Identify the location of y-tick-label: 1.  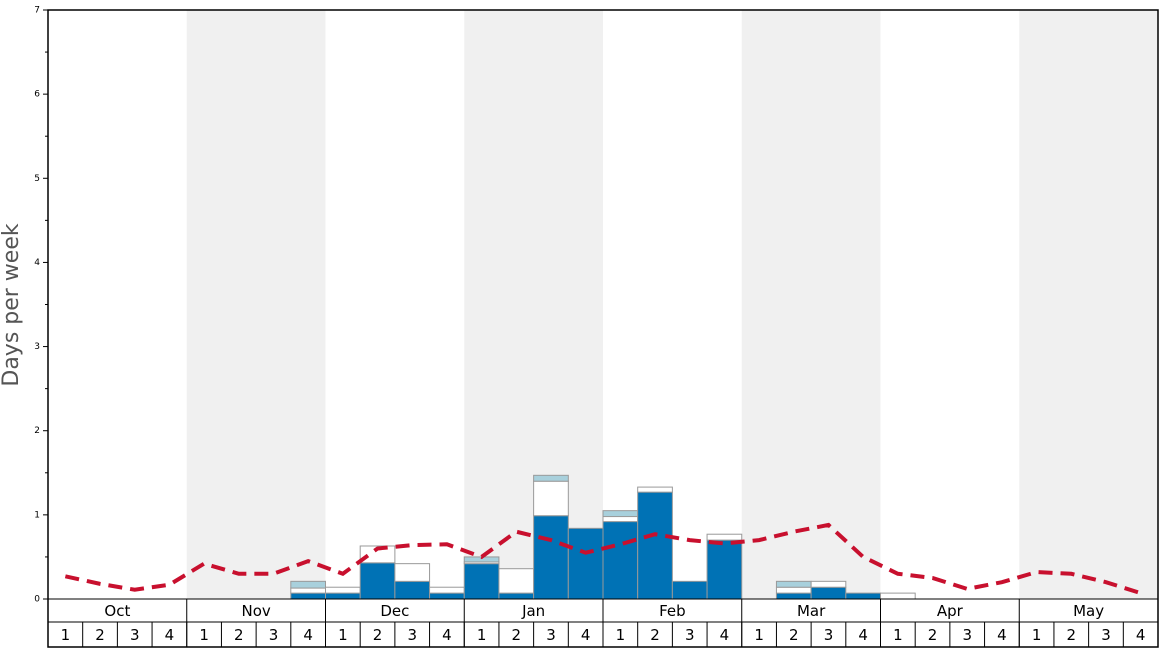
(37, 515).